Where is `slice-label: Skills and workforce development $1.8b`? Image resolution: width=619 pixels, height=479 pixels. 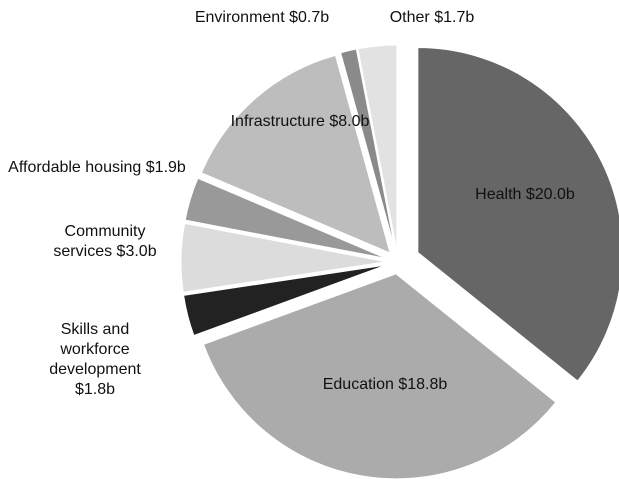 slice-label: Skills and workforce development $1.8b is located at coordinates (95, 360).